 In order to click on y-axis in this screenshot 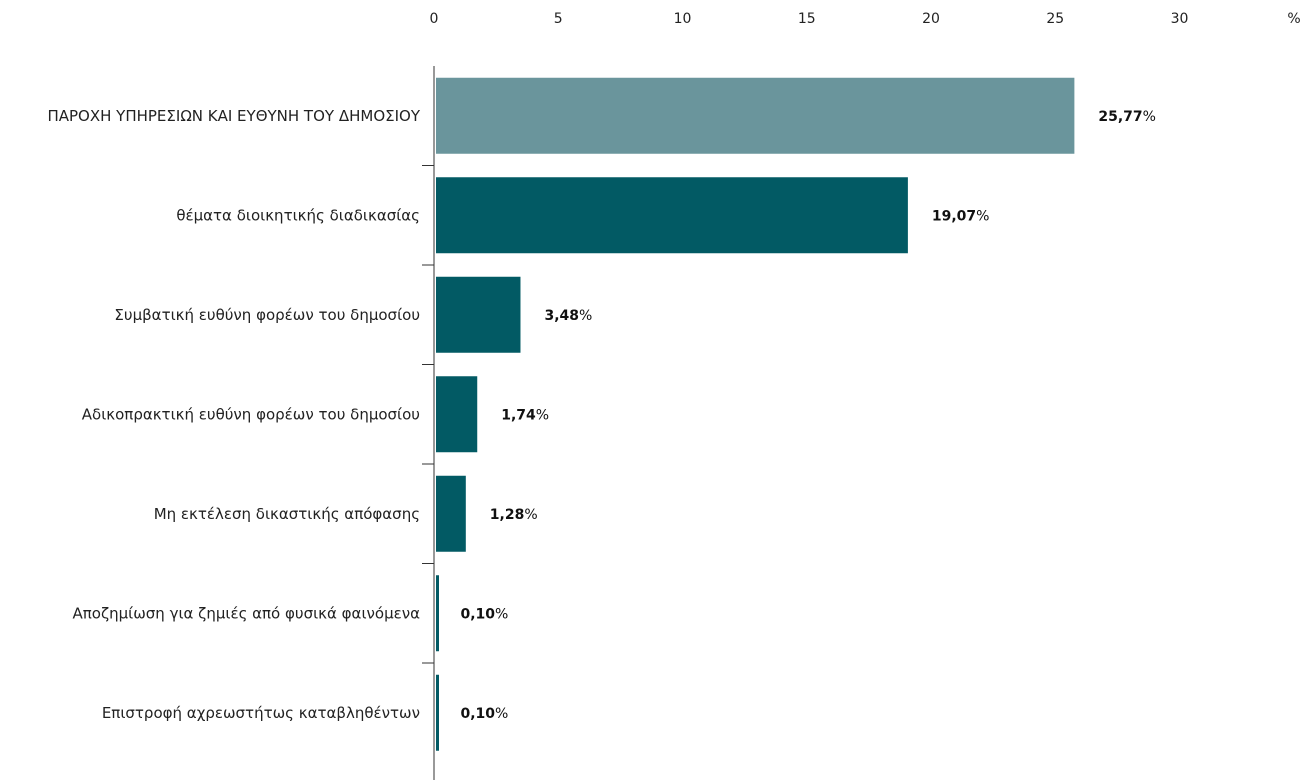, I will do `click(428, 423)`.